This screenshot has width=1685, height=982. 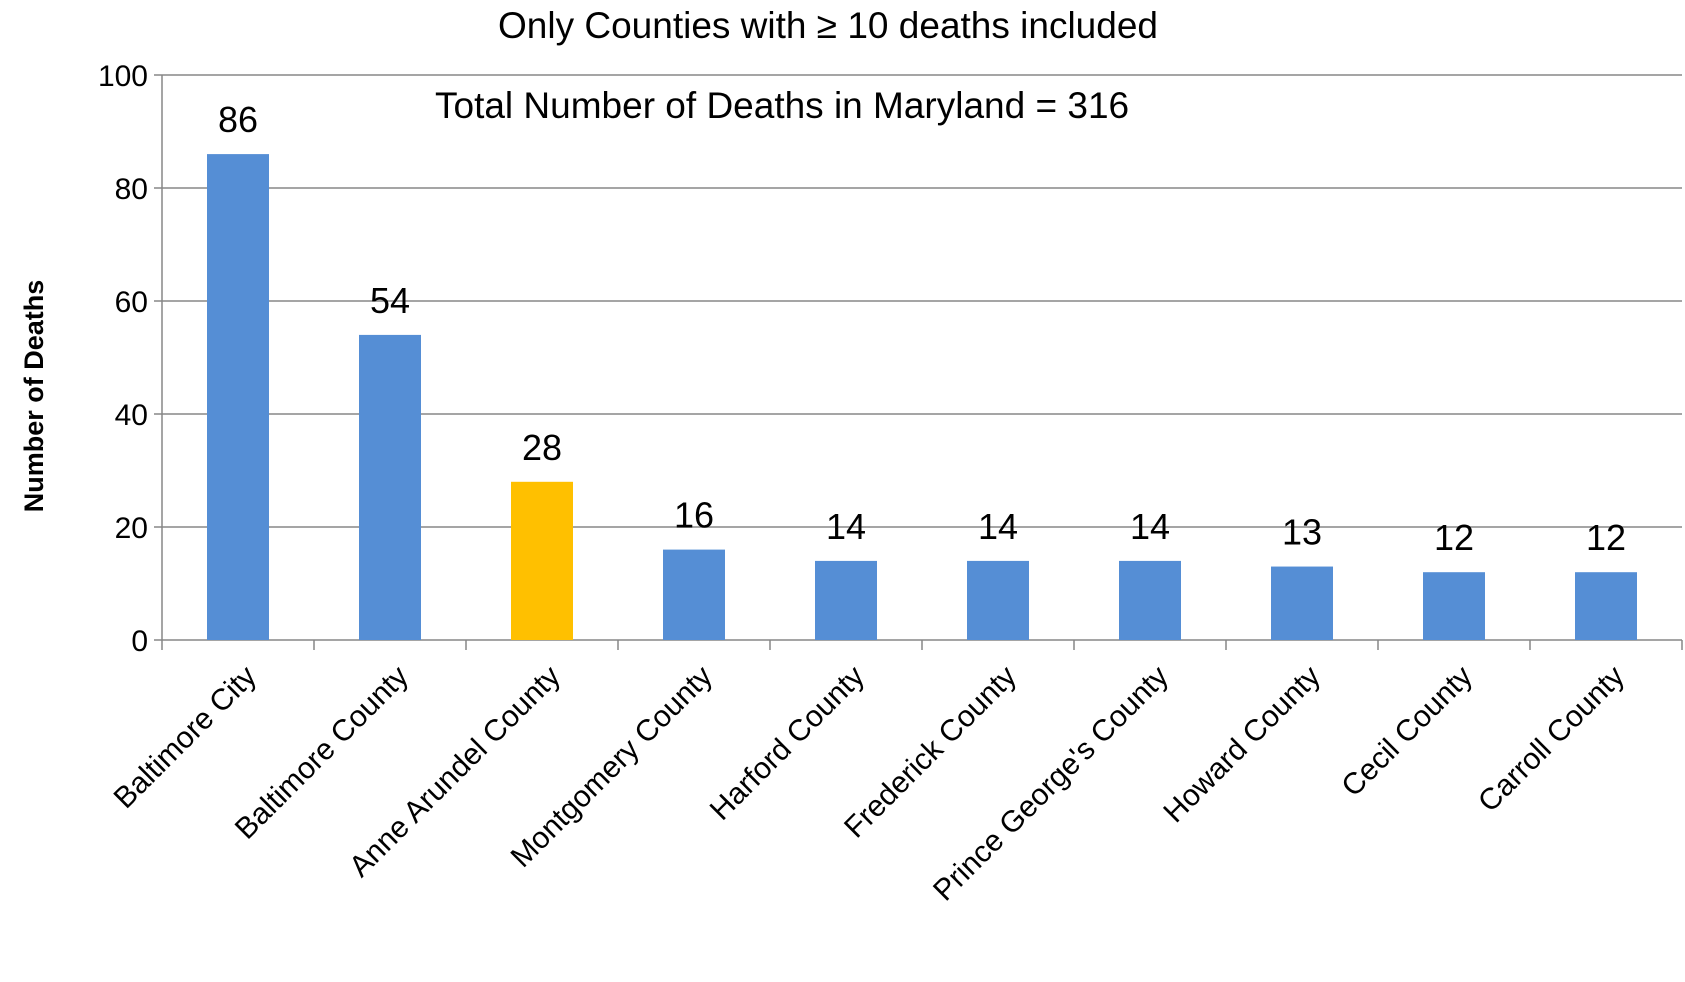 What do you see at coordinates (1551, 739) in the screenshot?
I see `x-tick-label: Carroll County` at bounding box center [1551, 739].